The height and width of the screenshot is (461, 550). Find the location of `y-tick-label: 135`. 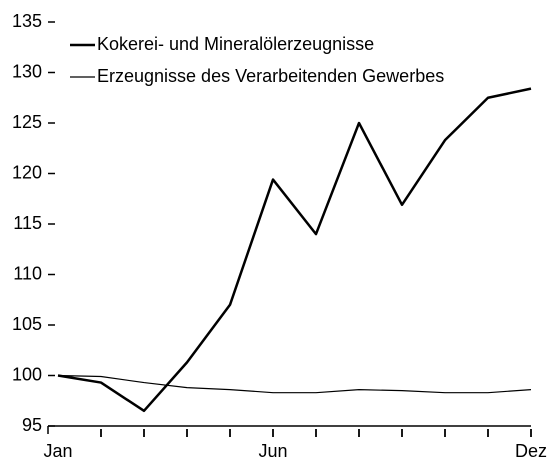

y-tick-label: 135 is located at coordinates (27, 21).